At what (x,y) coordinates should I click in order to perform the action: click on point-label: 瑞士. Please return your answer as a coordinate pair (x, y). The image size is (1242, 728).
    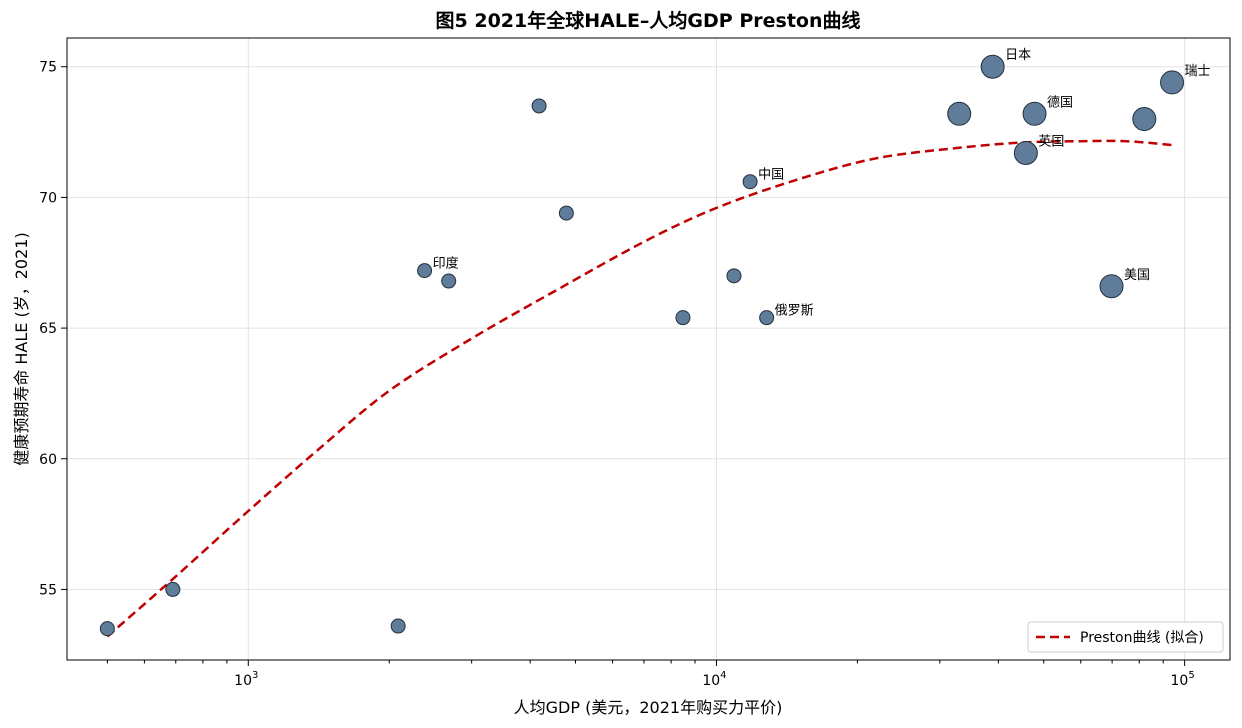
    Looking at the image, I should click on (1198, 71).